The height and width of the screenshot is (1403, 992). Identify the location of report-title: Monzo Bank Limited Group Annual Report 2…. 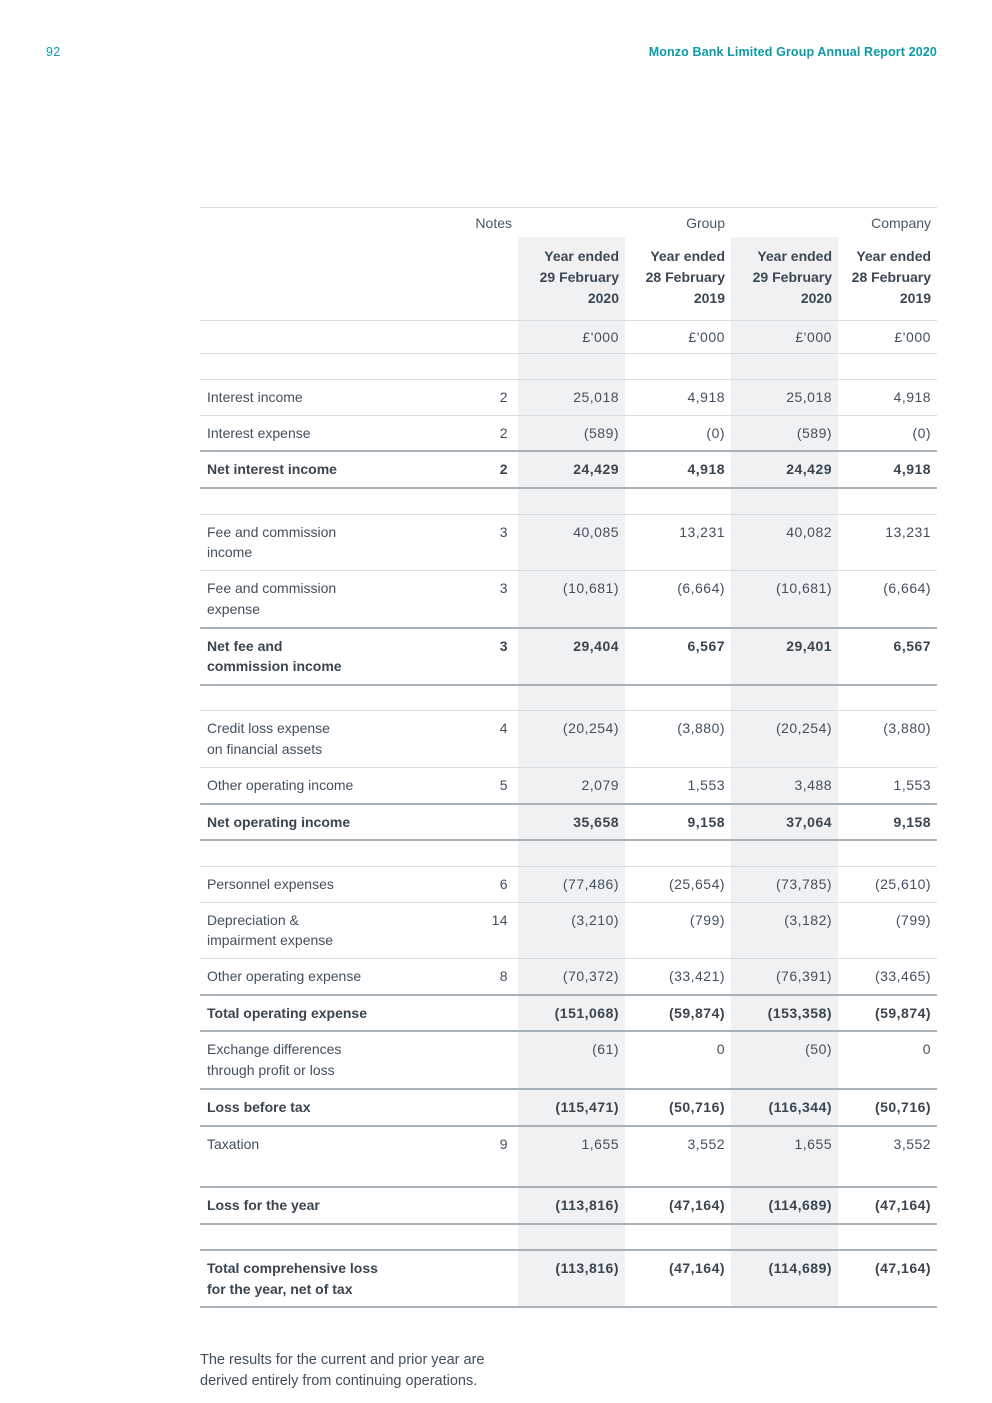
(792, 52).